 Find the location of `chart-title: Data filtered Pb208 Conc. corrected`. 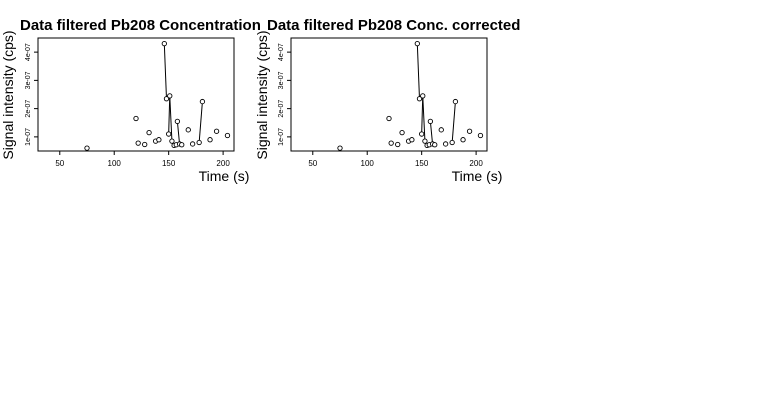

chart-title: Data filtered Pb208 Conc. corrected is located at coordinates (393, 25).